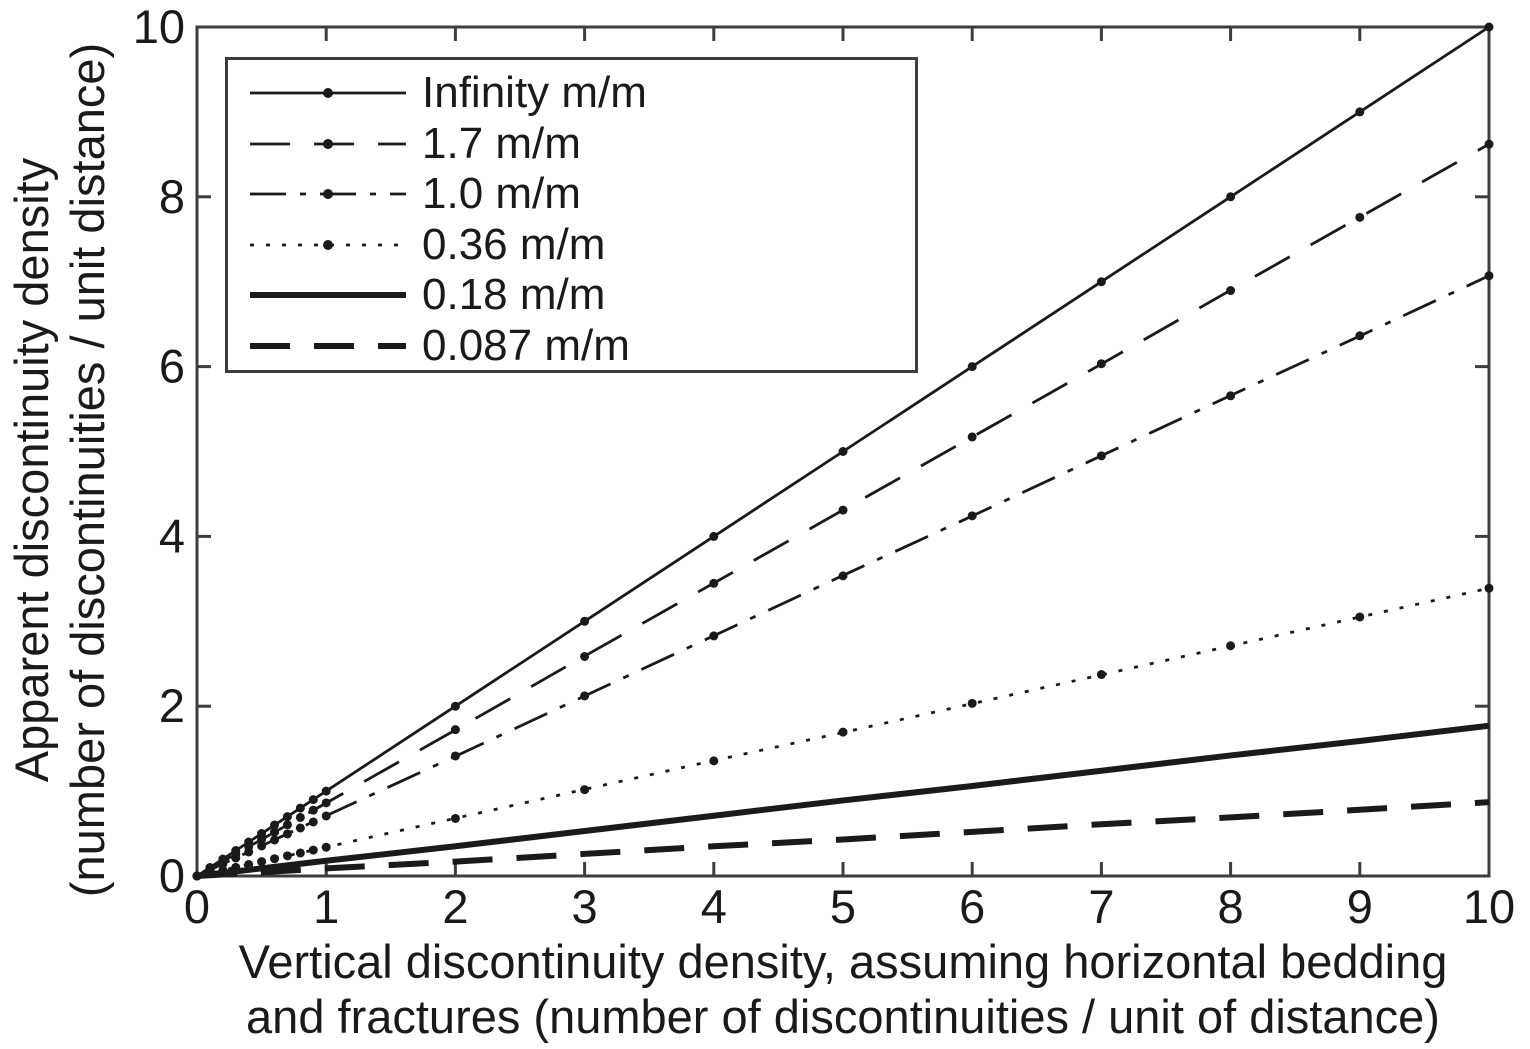 The width and height of the screenshot is (1530, 1049). I want to click on legend-item-0-087: 0.087 m/m, so click(581, 346).